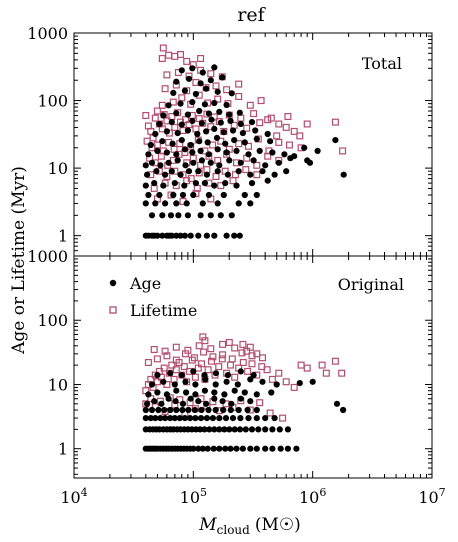  Describe the element at coordinates (19, 260) in the screenshot. I see `y-axis-label: Age or Lifetime (Myr)` at that location.